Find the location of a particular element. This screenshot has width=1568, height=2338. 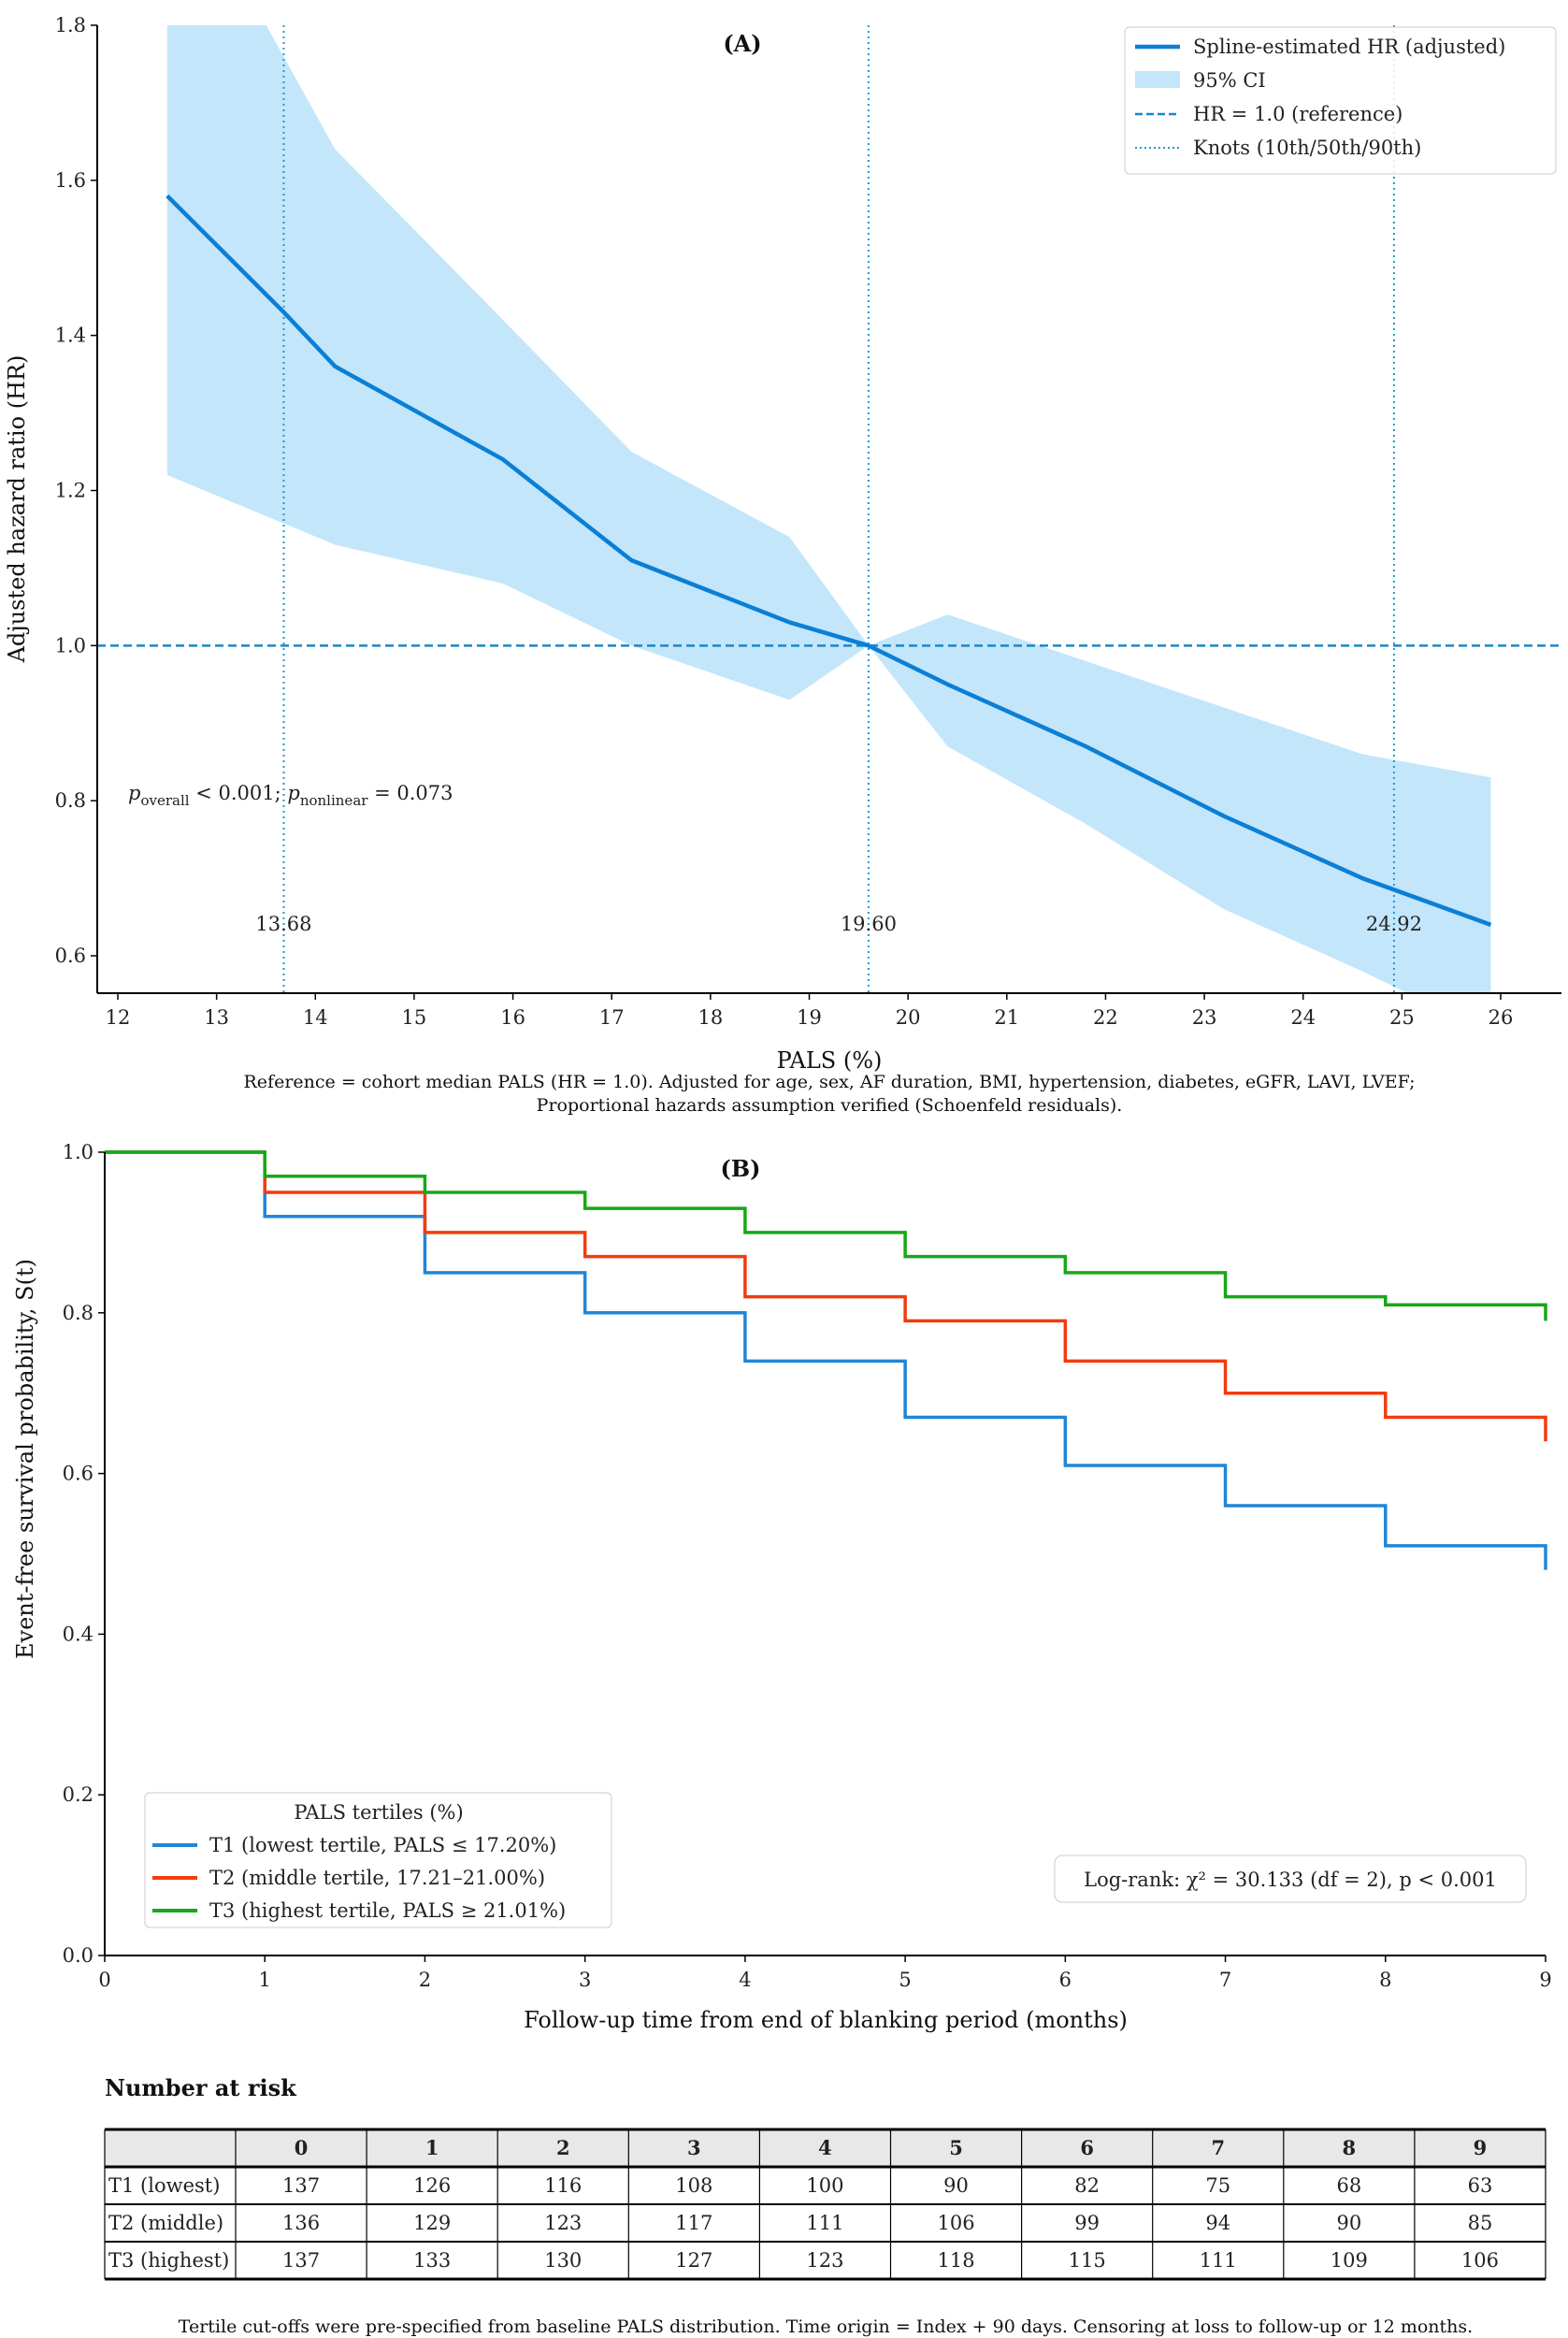

y-axis-label: Event-free survival probability, S(t) is located at coordinates (25, 1459).